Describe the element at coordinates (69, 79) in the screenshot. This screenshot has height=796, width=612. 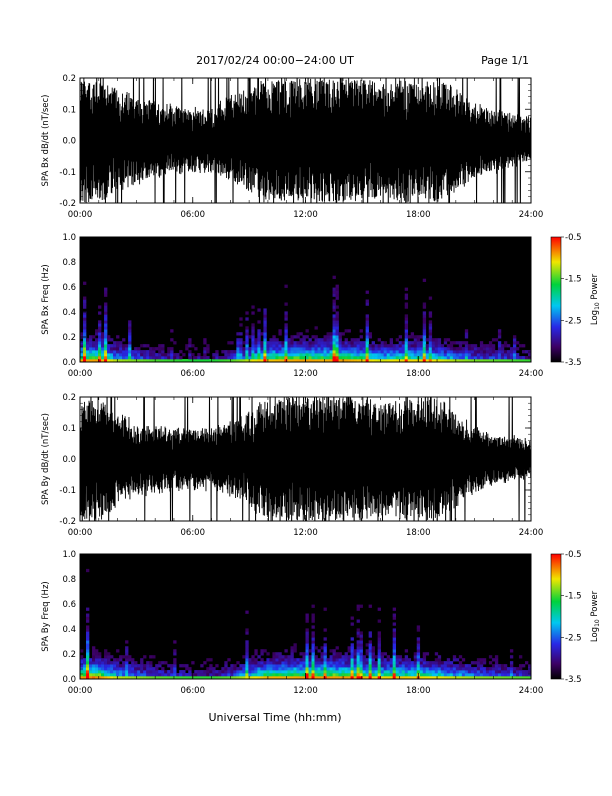
I see `y-tick-label: 0.2` at that location.